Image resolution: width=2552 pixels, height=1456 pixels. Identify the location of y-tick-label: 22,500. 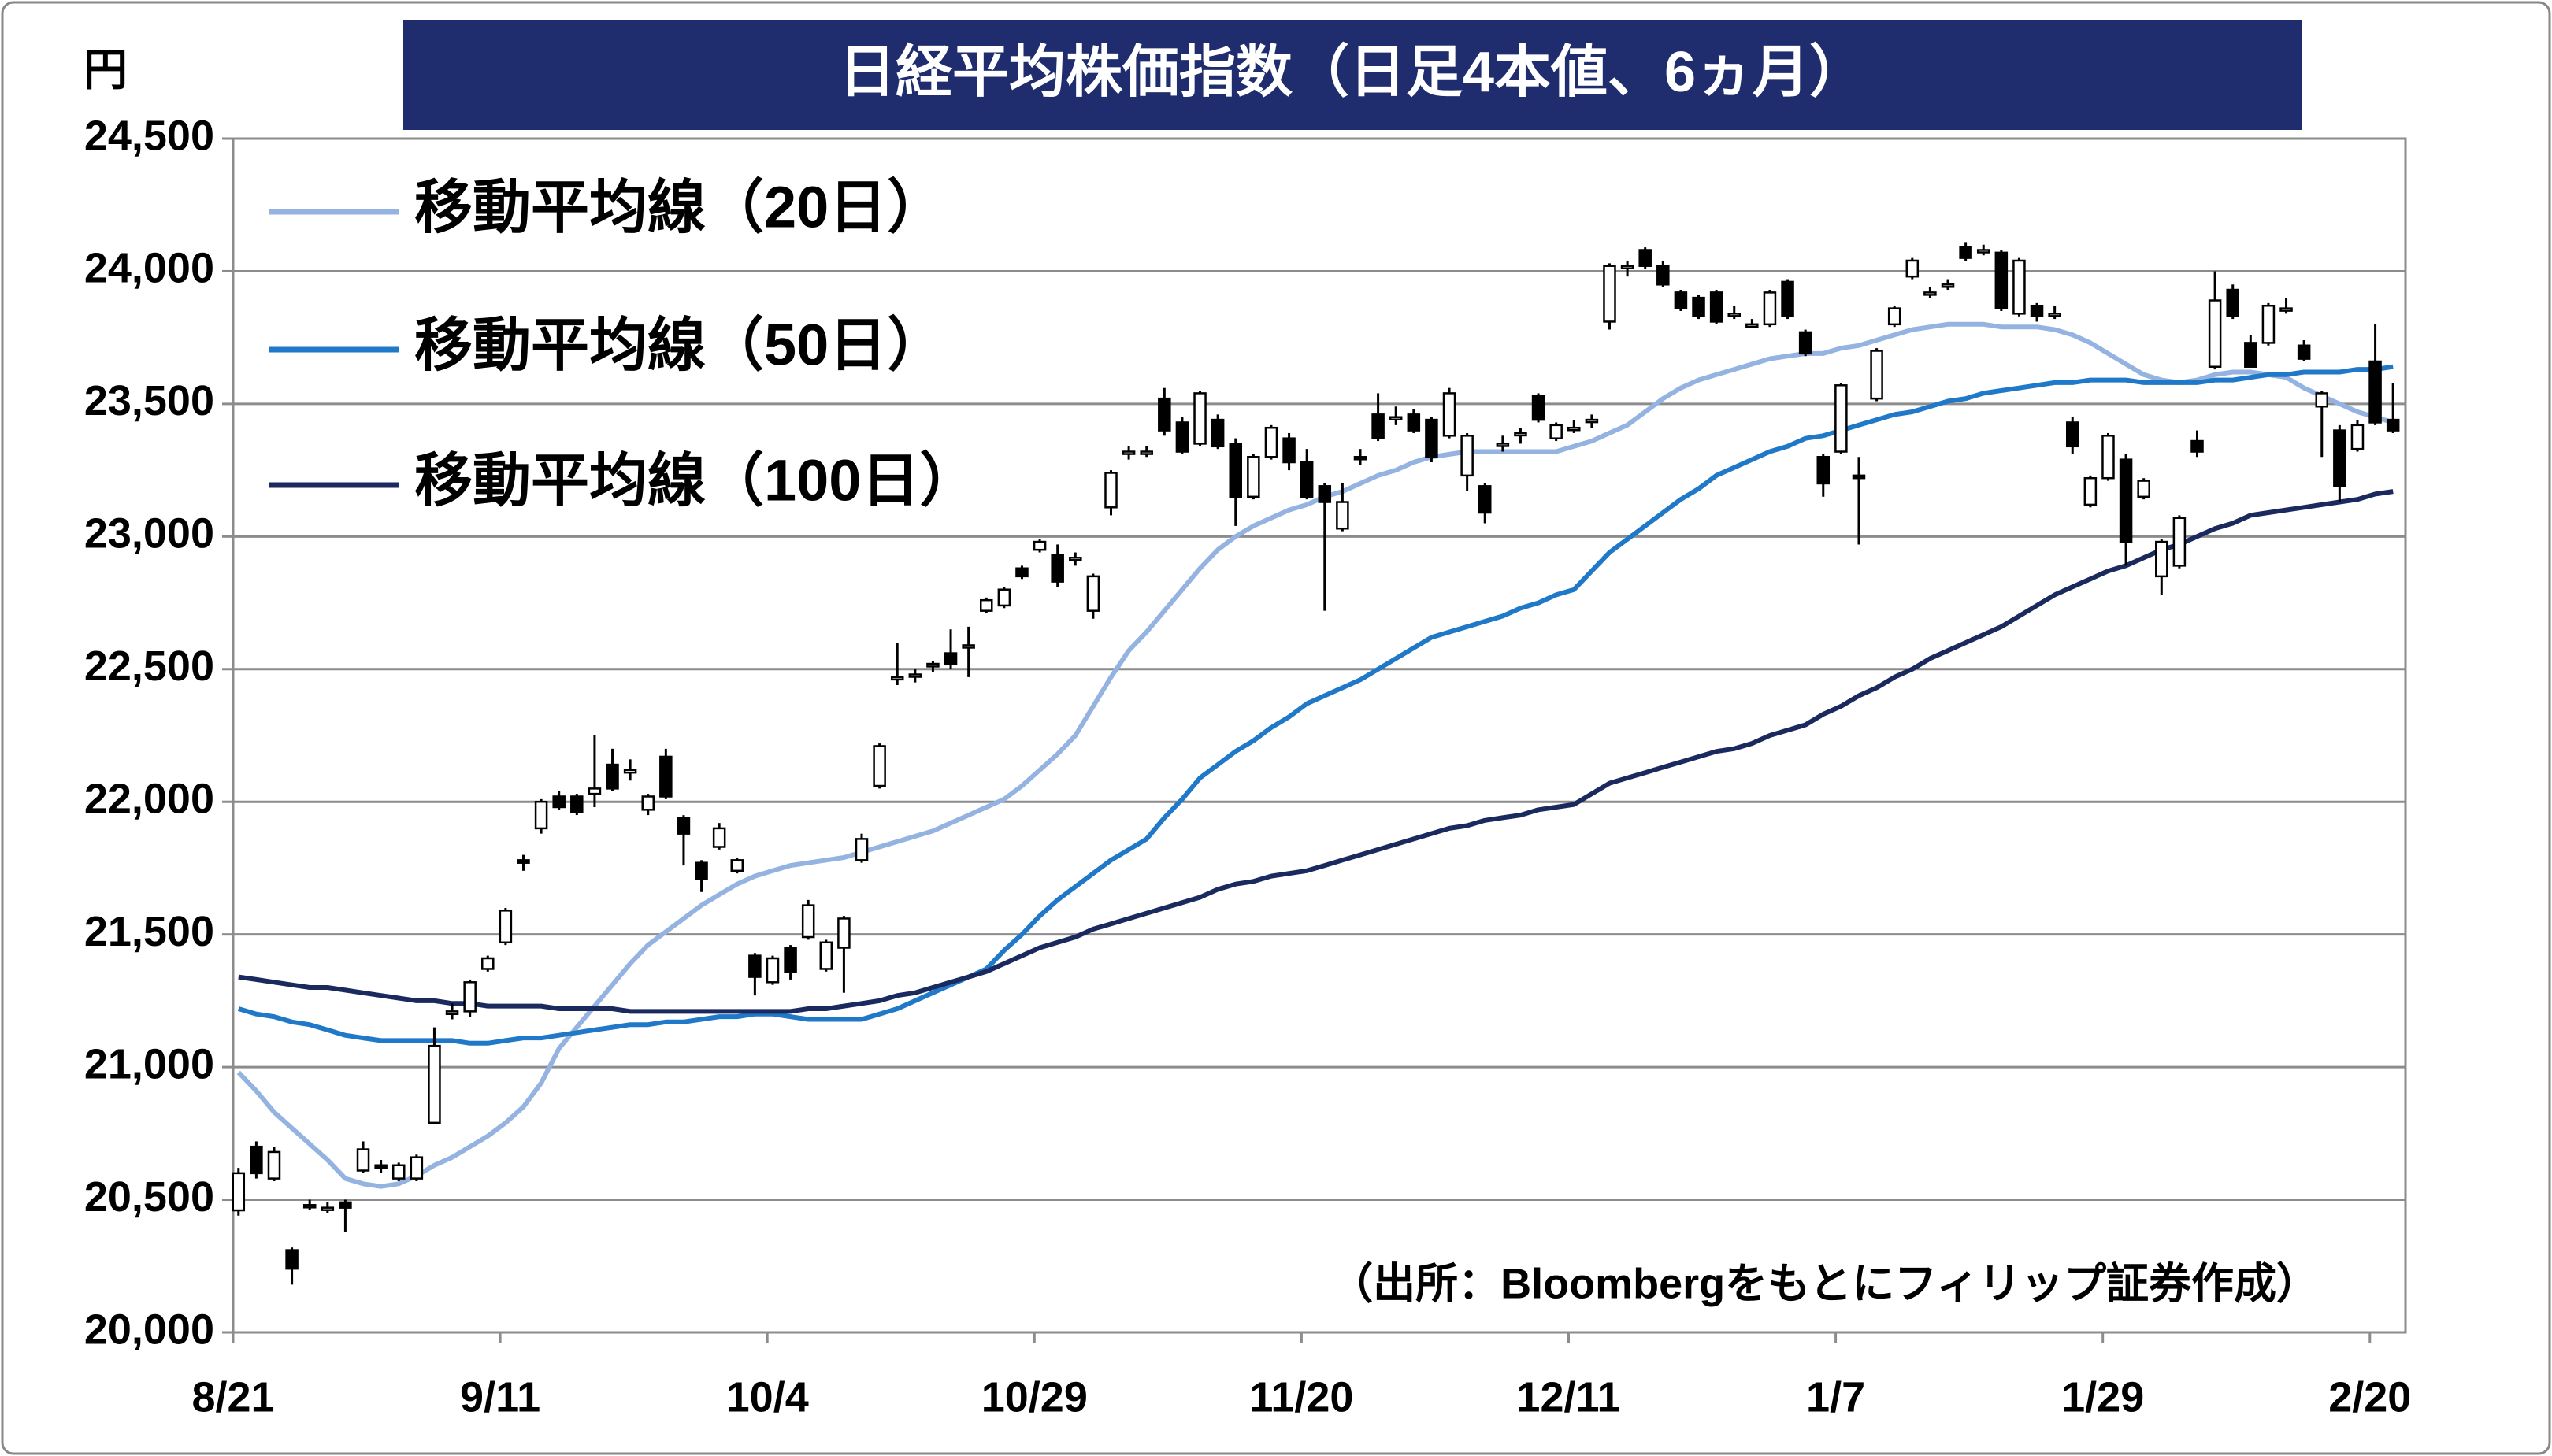
(149, 666).